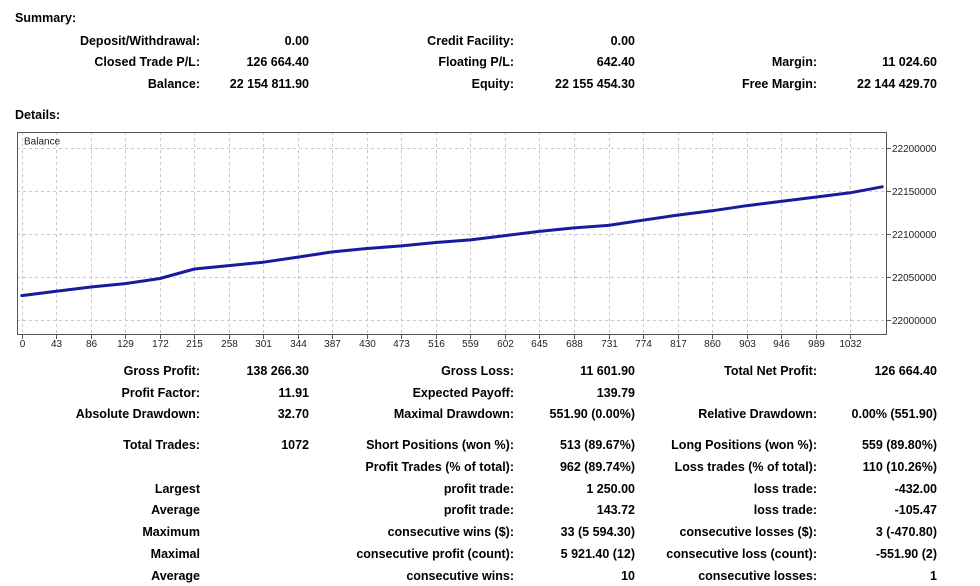 The image size is (980, 586). I want to click on x-tick-label: 731, so click(609, 344).